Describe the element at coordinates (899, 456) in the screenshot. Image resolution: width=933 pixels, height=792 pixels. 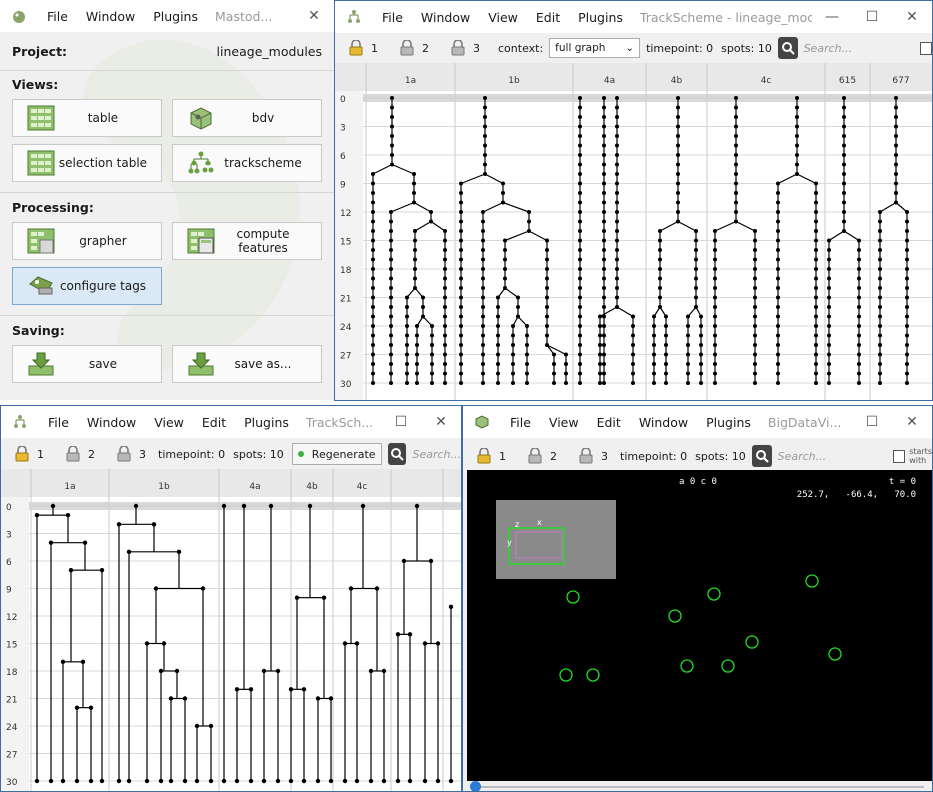
I see `starts-with-checkbox` at that location.